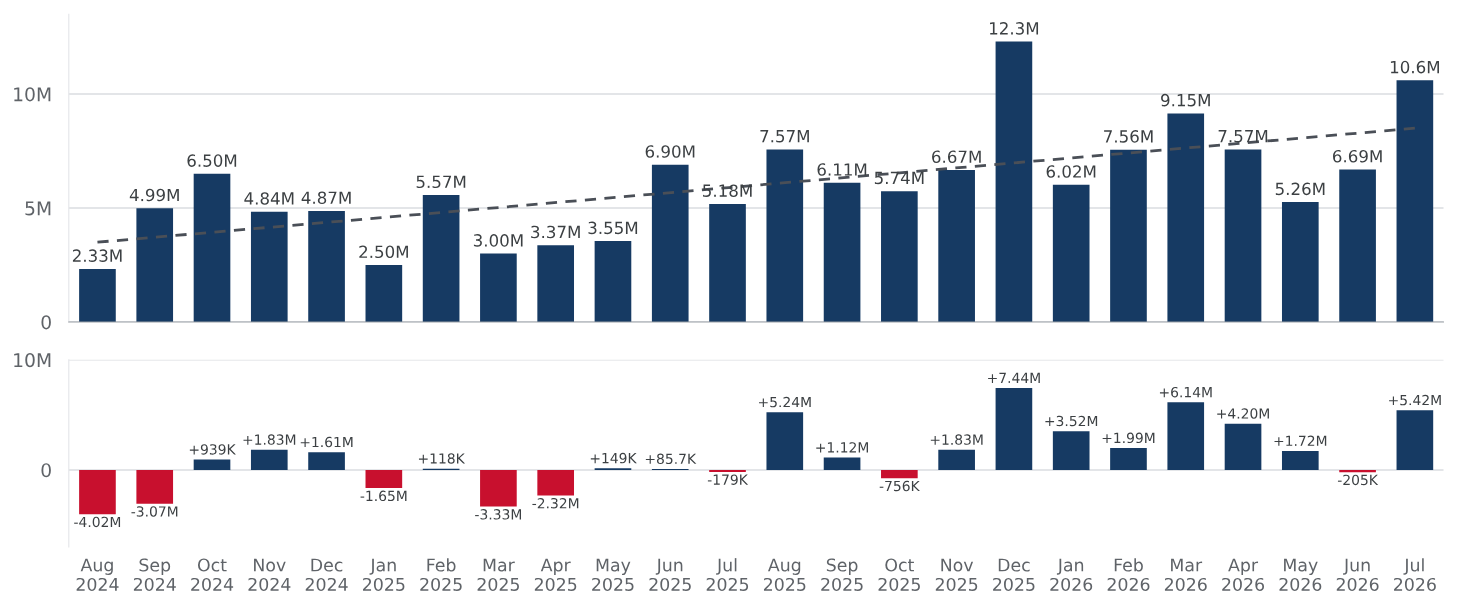 The width and height of the screenshot is (1464, 600). Describe the element at coordinates (442, 458) in the screenshot. I see `data-label: +118K` at that location.